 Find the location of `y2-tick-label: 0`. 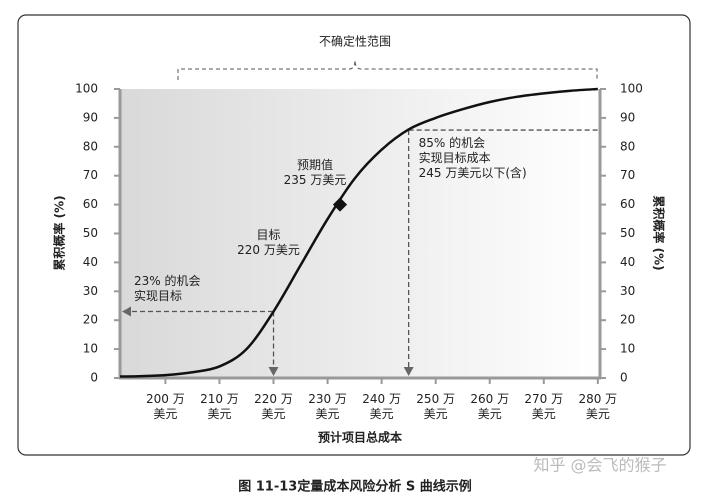

y2-tick-label: 0 is located at coordinates (624, 378).